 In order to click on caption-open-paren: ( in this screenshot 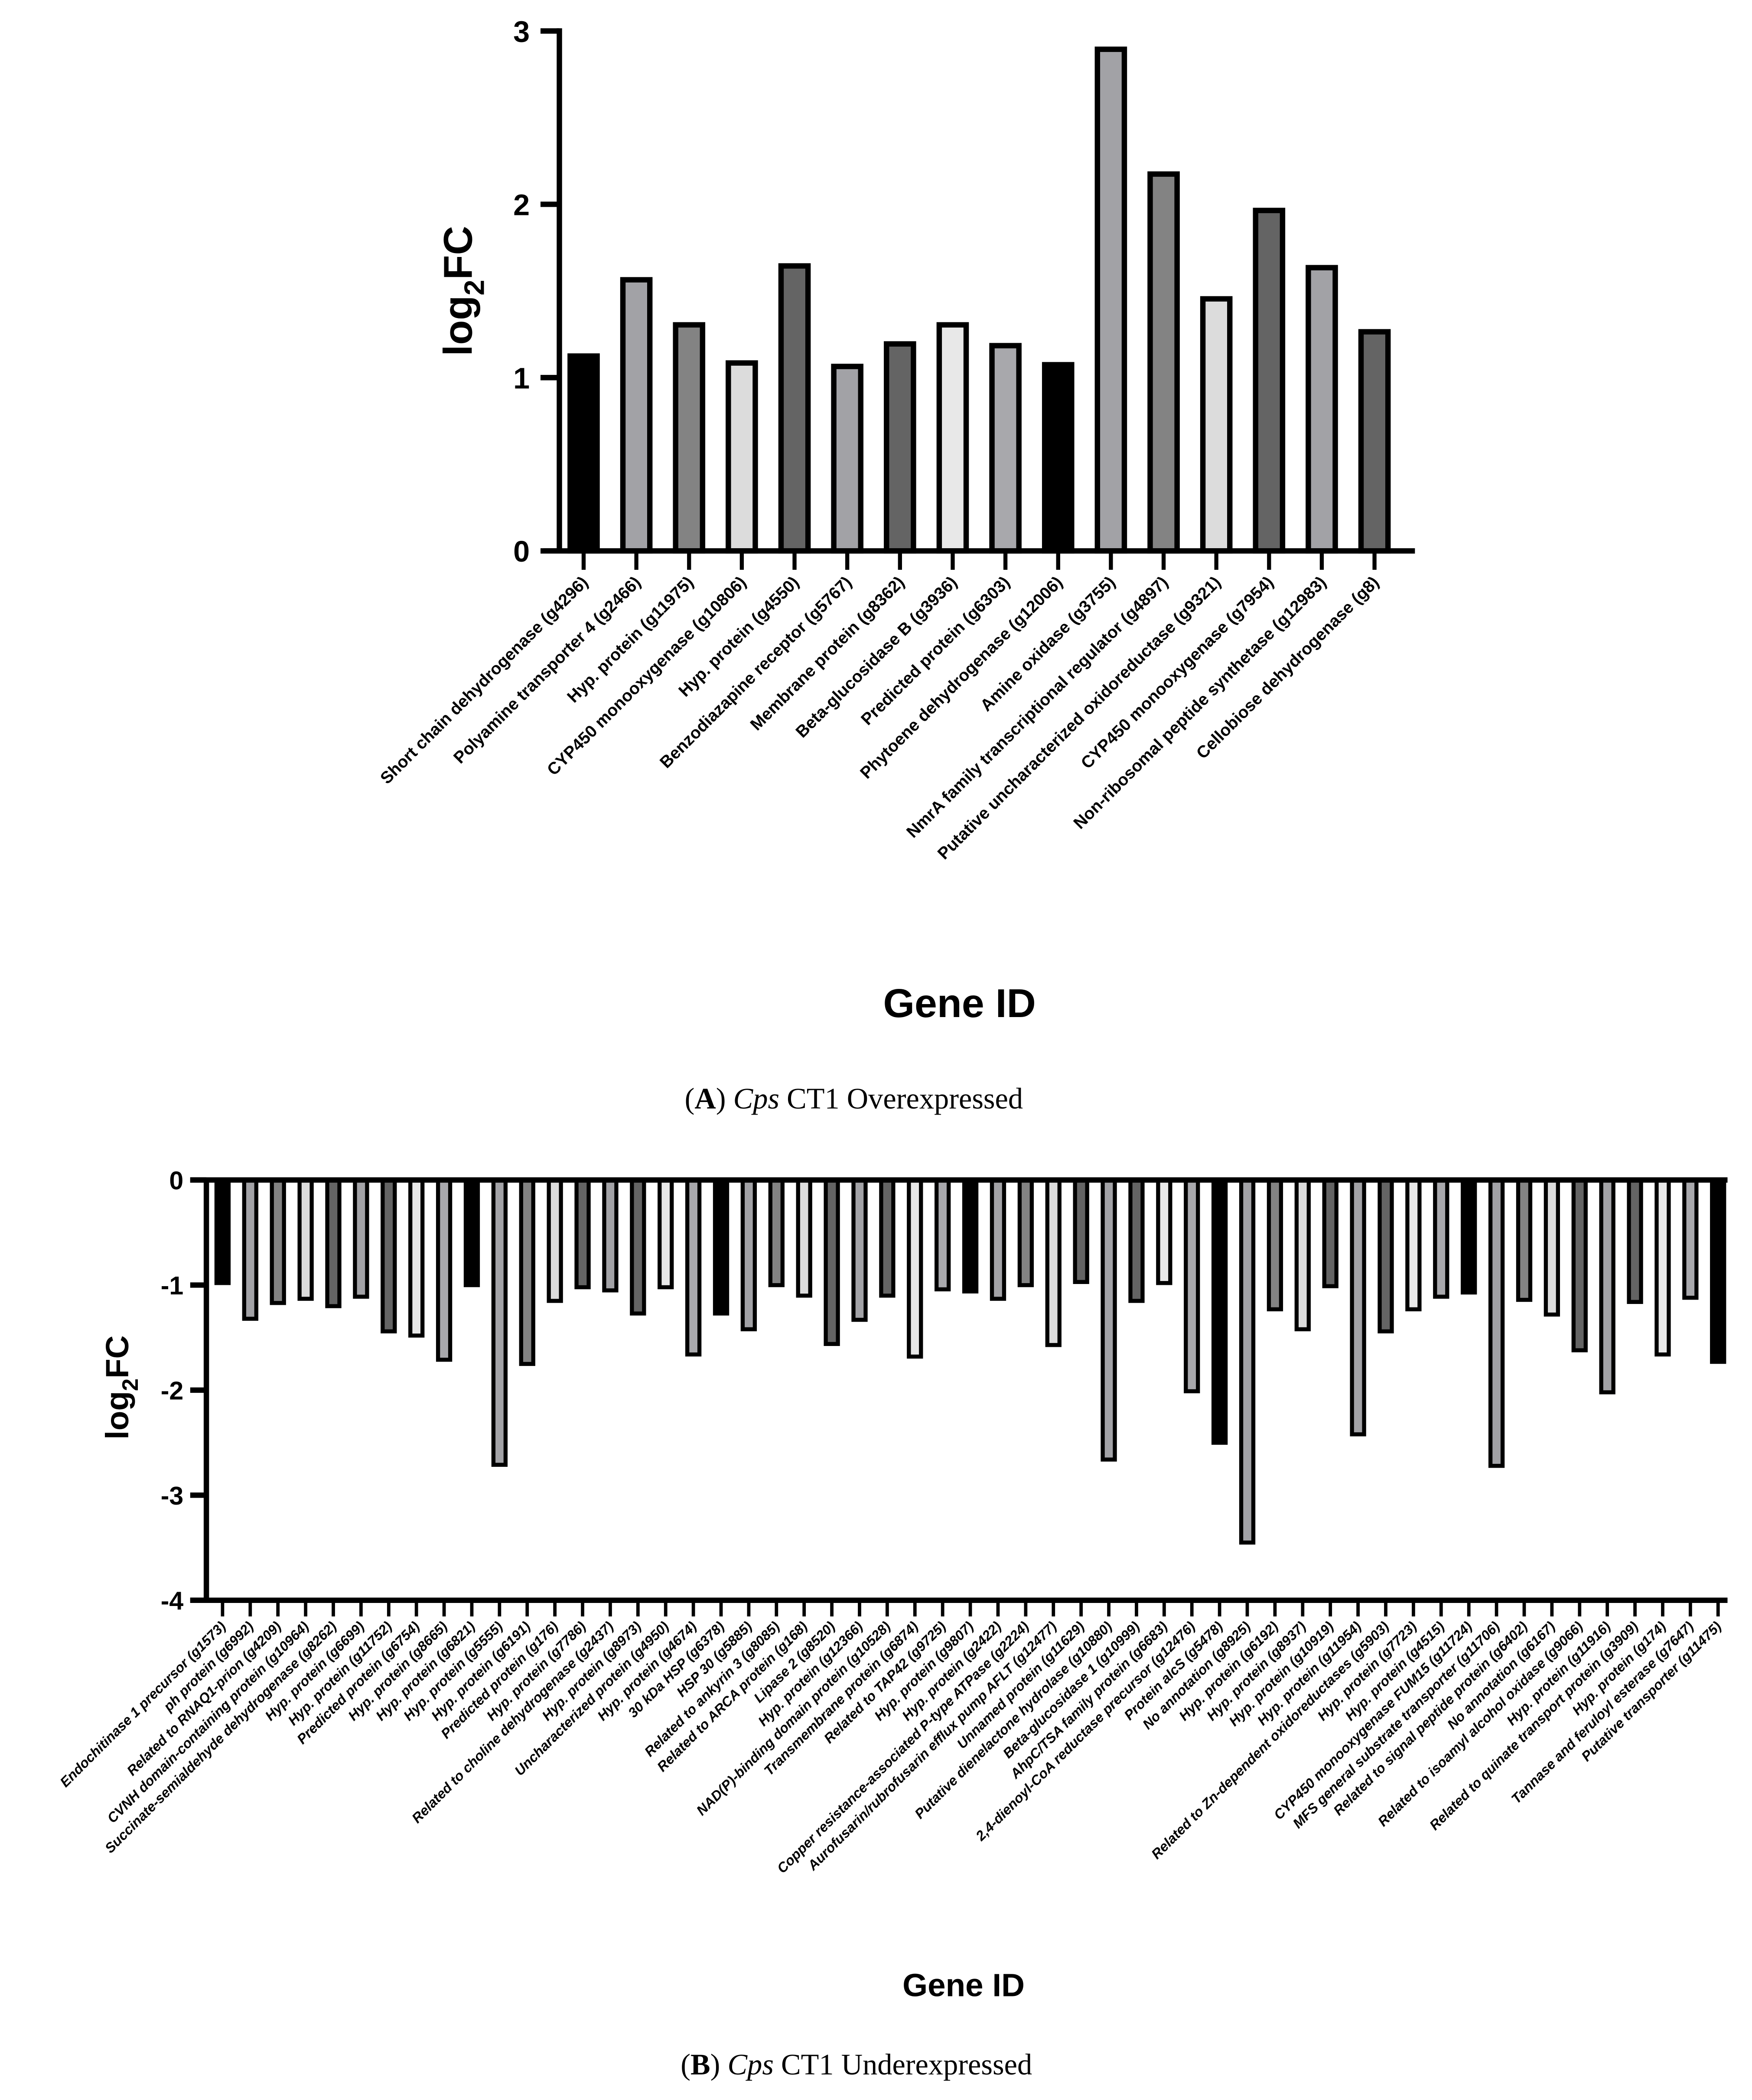, I will do `click(685, 2064)`.